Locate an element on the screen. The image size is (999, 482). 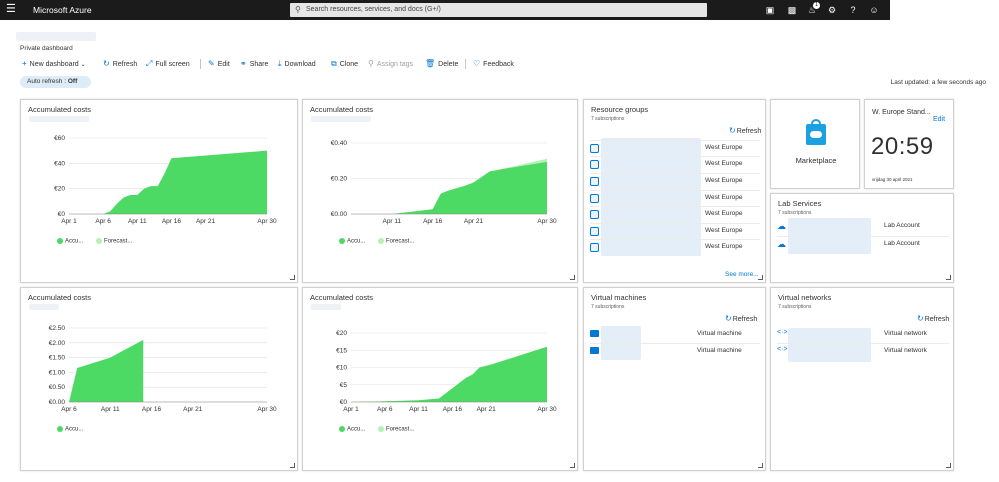
toolbar-divider is located at coordinates (200, 64).